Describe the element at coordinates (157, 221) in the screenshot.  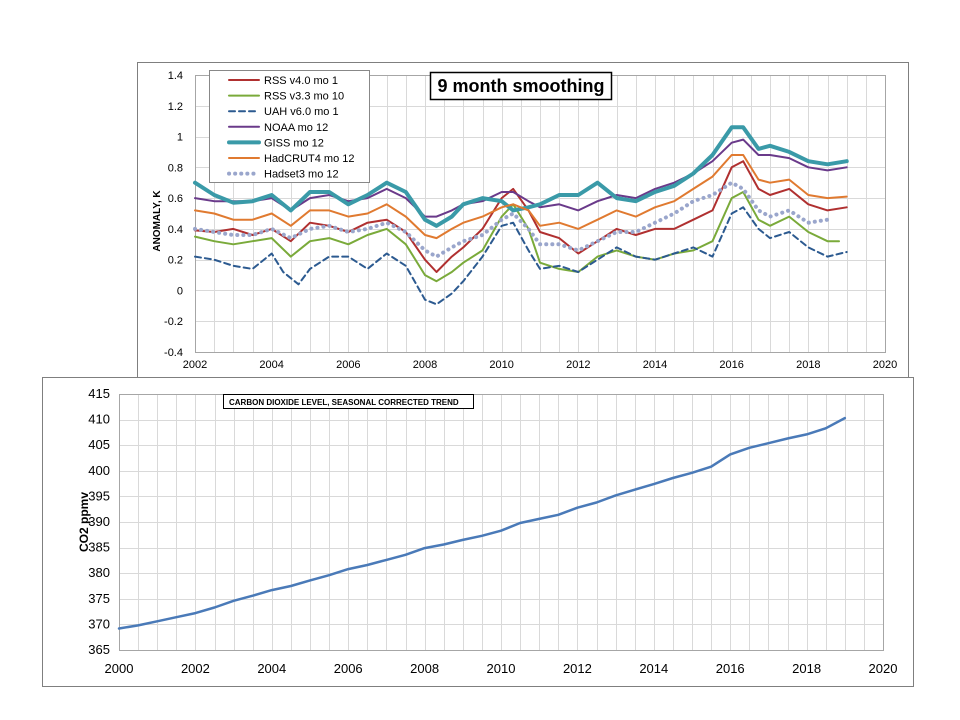
I see `top-y-axis-label: ANOMALY, K` at that location.